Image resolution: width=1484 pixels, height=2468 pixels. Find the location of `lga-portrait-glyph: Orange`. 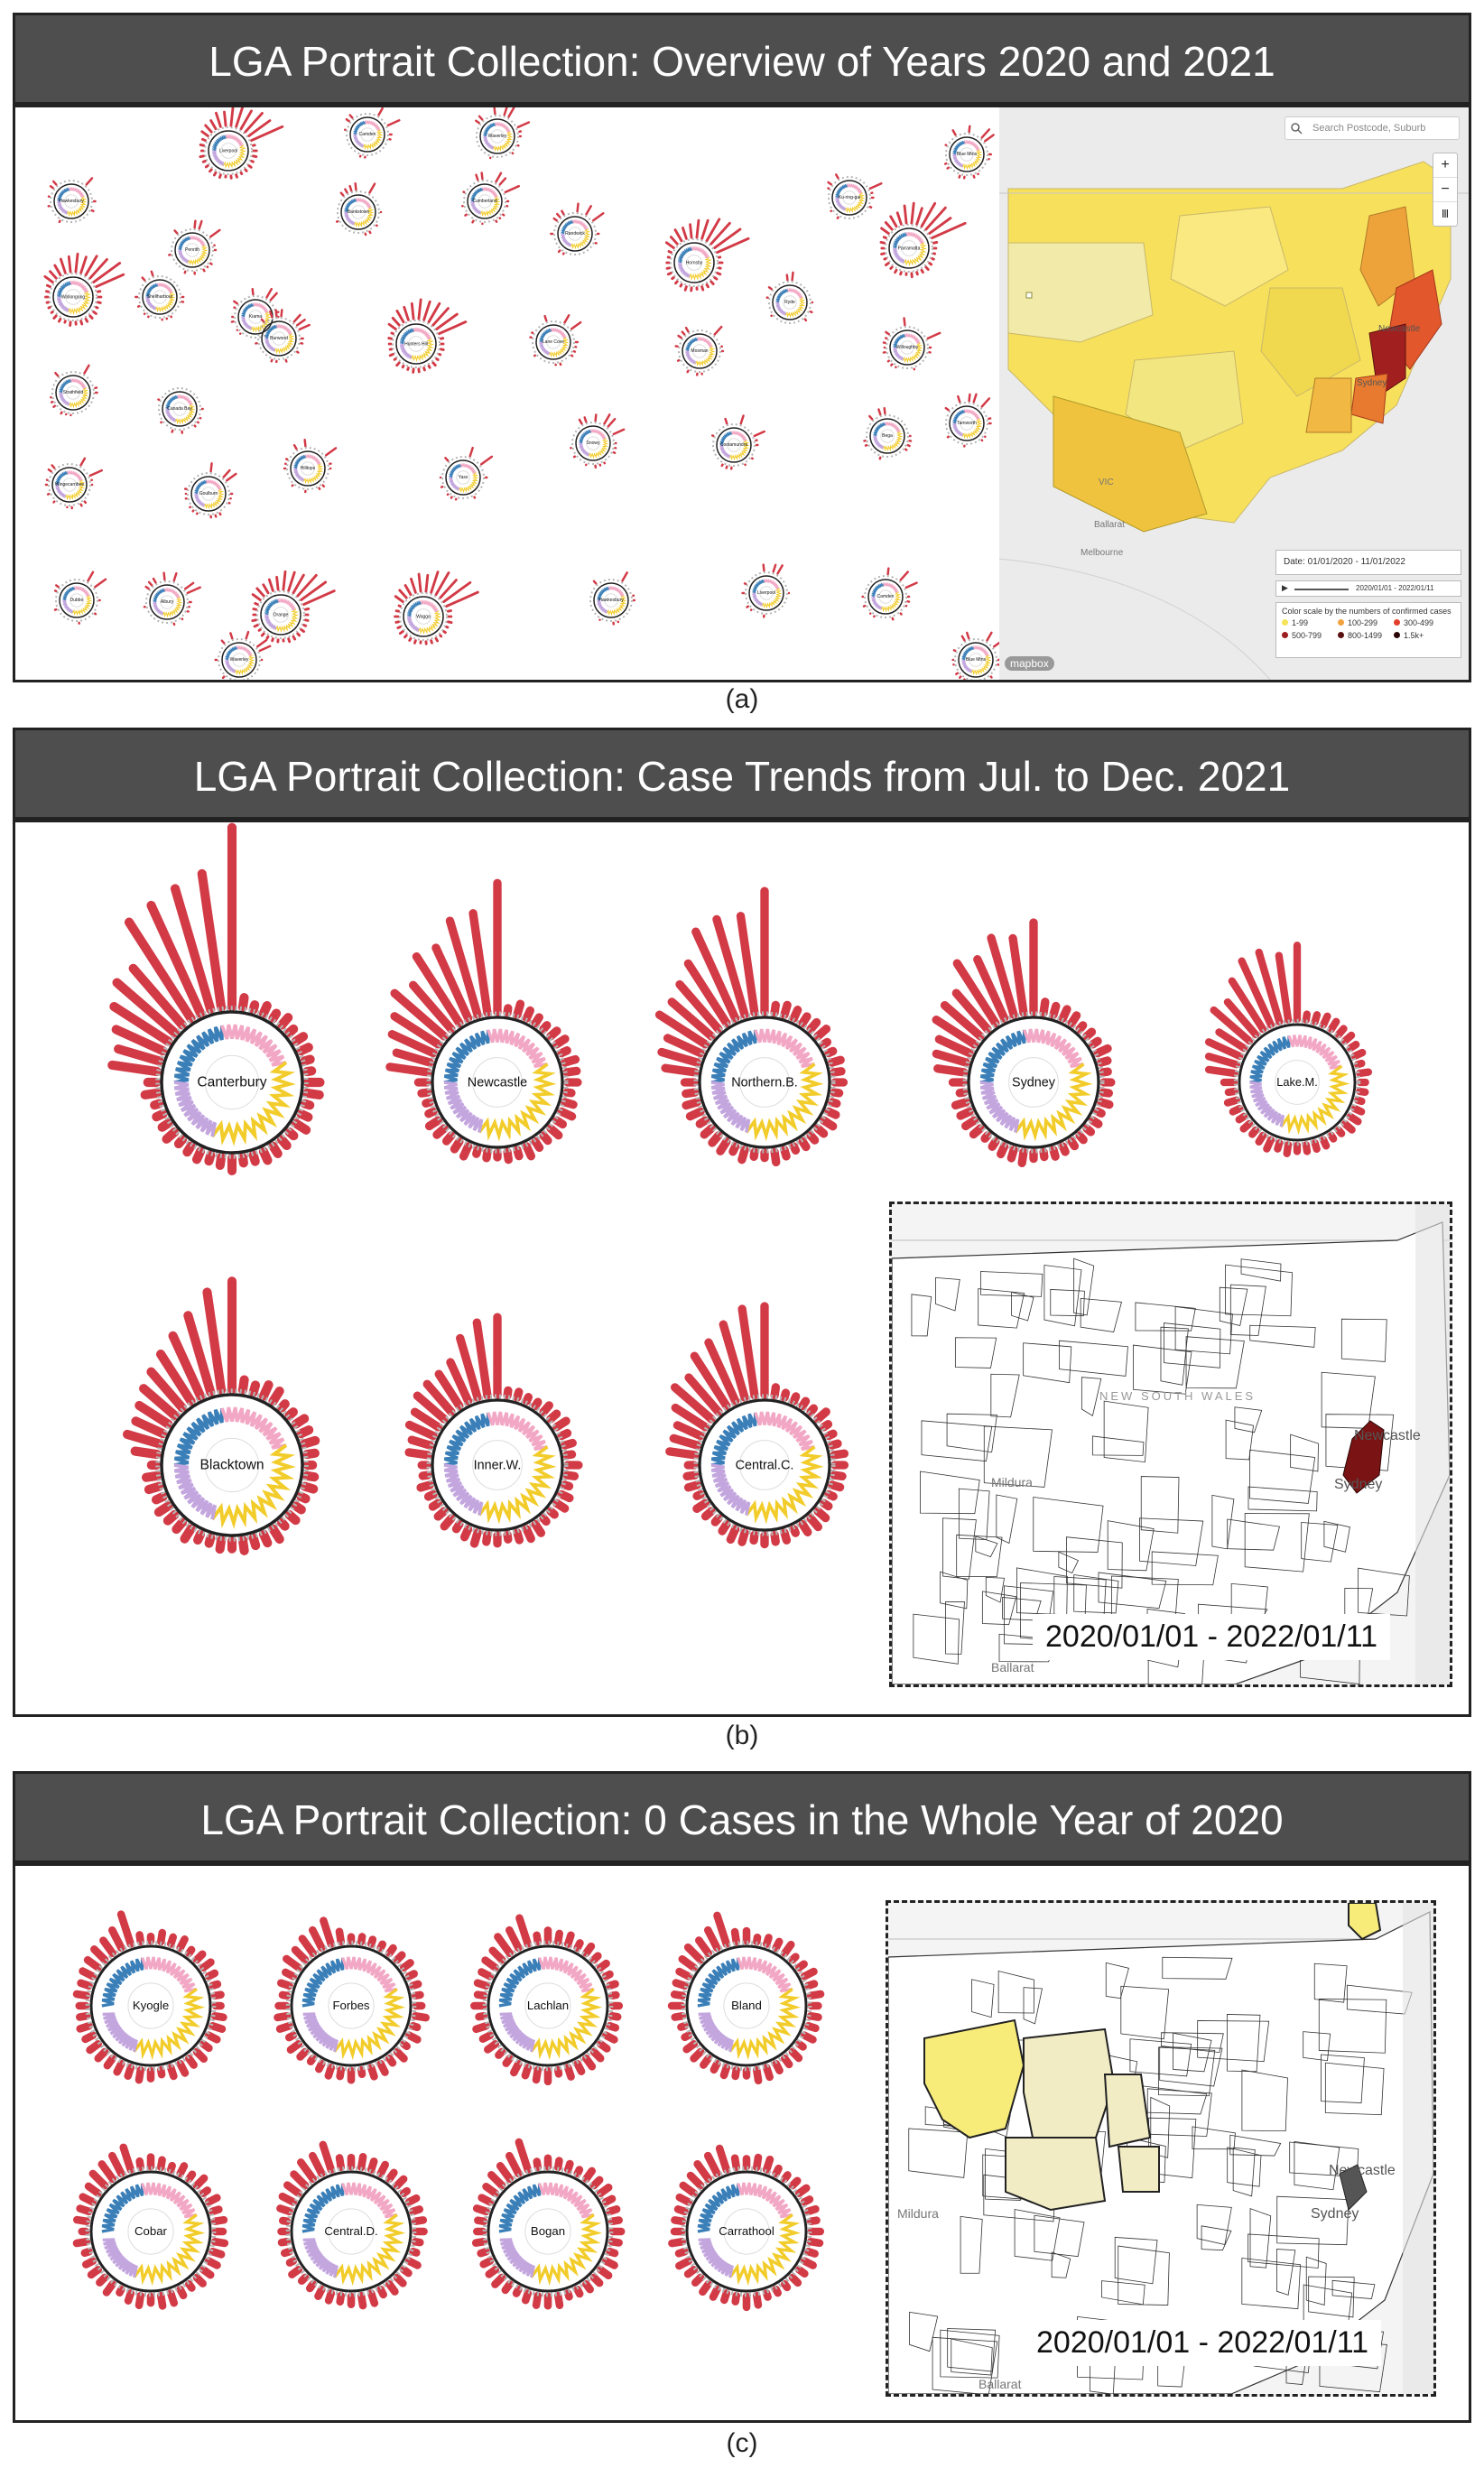

lga-portrait-glyph: Orange is located at coordinates (294, 607).